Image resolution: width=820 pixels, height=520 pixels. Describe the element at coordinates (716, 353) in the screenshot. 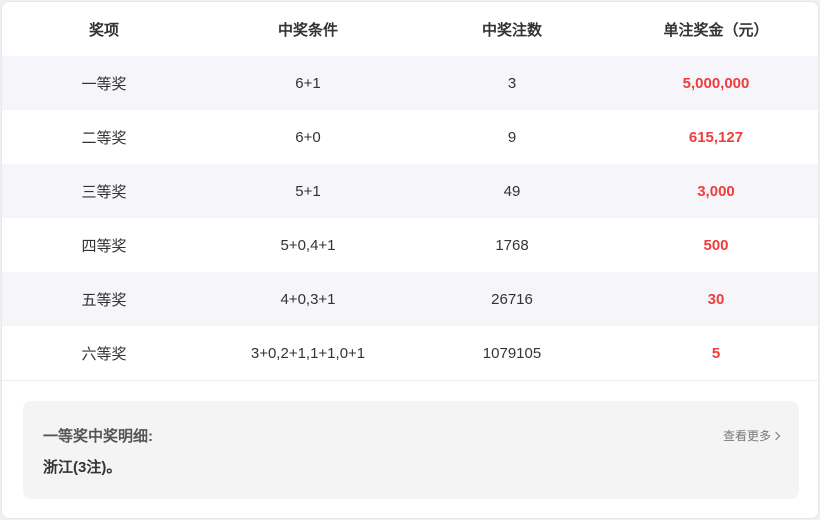

I see `cell-amount: 5` at that location.